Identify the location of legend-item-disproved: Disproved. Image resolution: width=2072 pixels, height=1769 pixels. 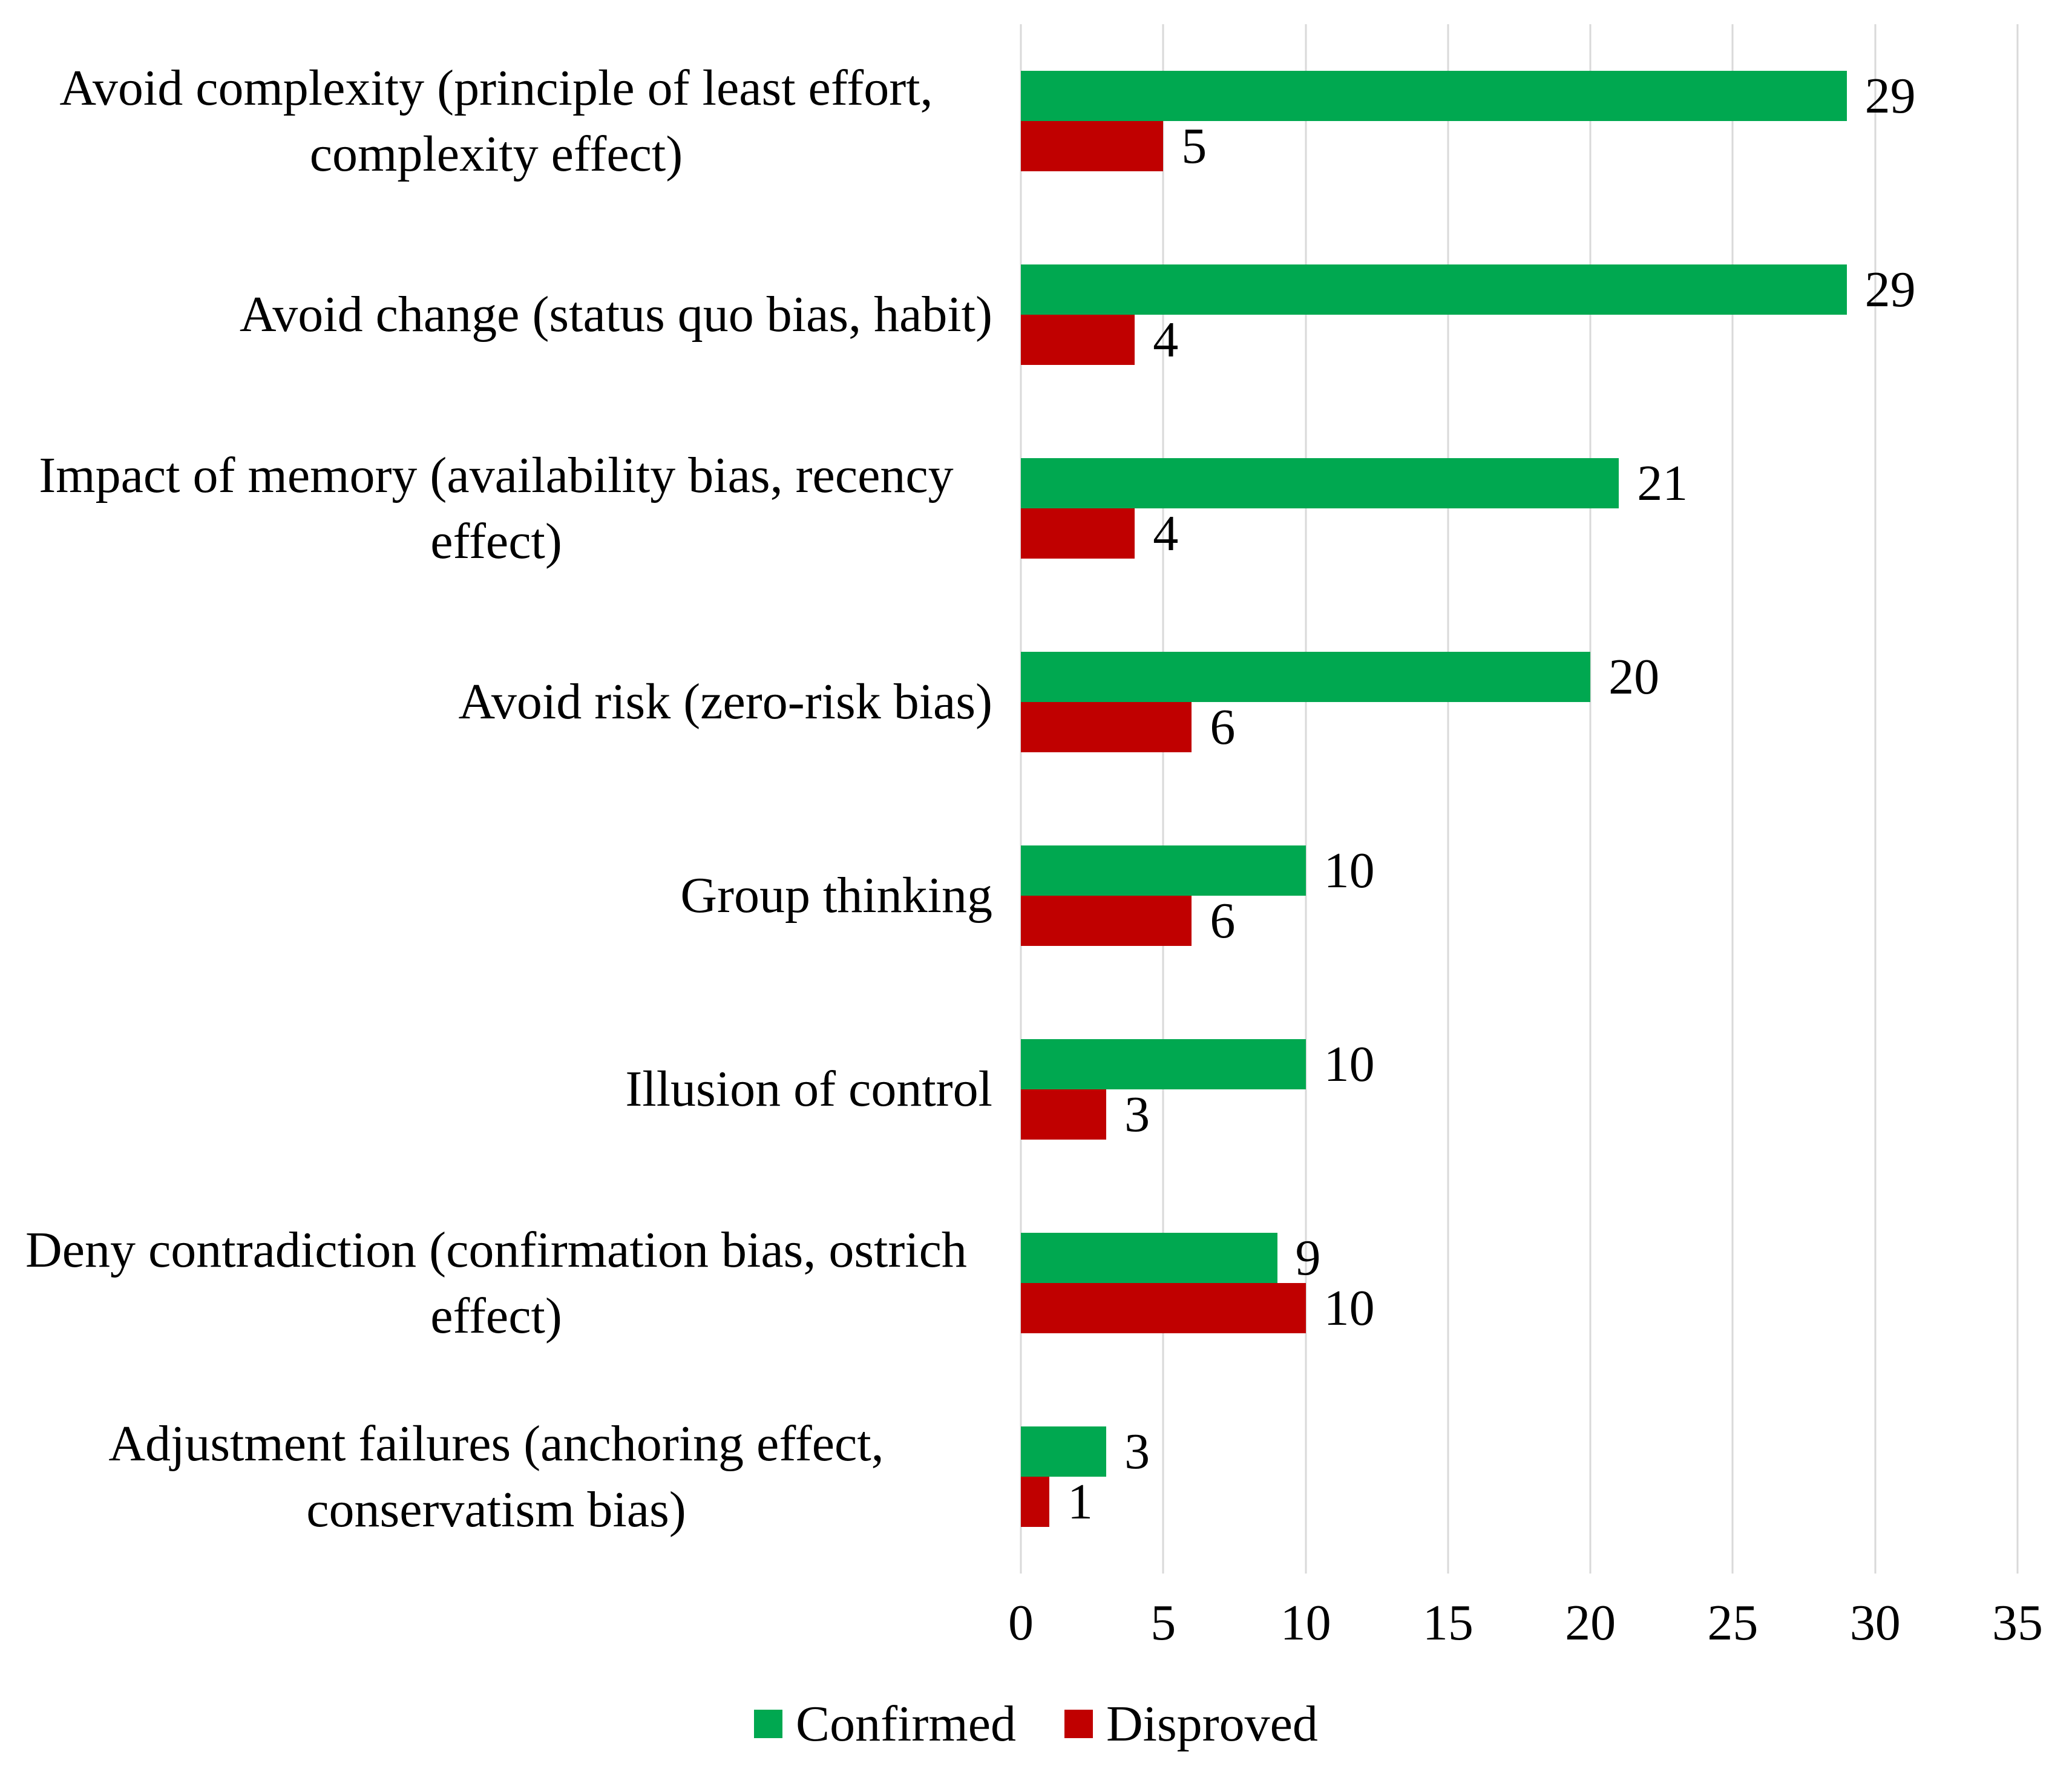
(1191, 1724).